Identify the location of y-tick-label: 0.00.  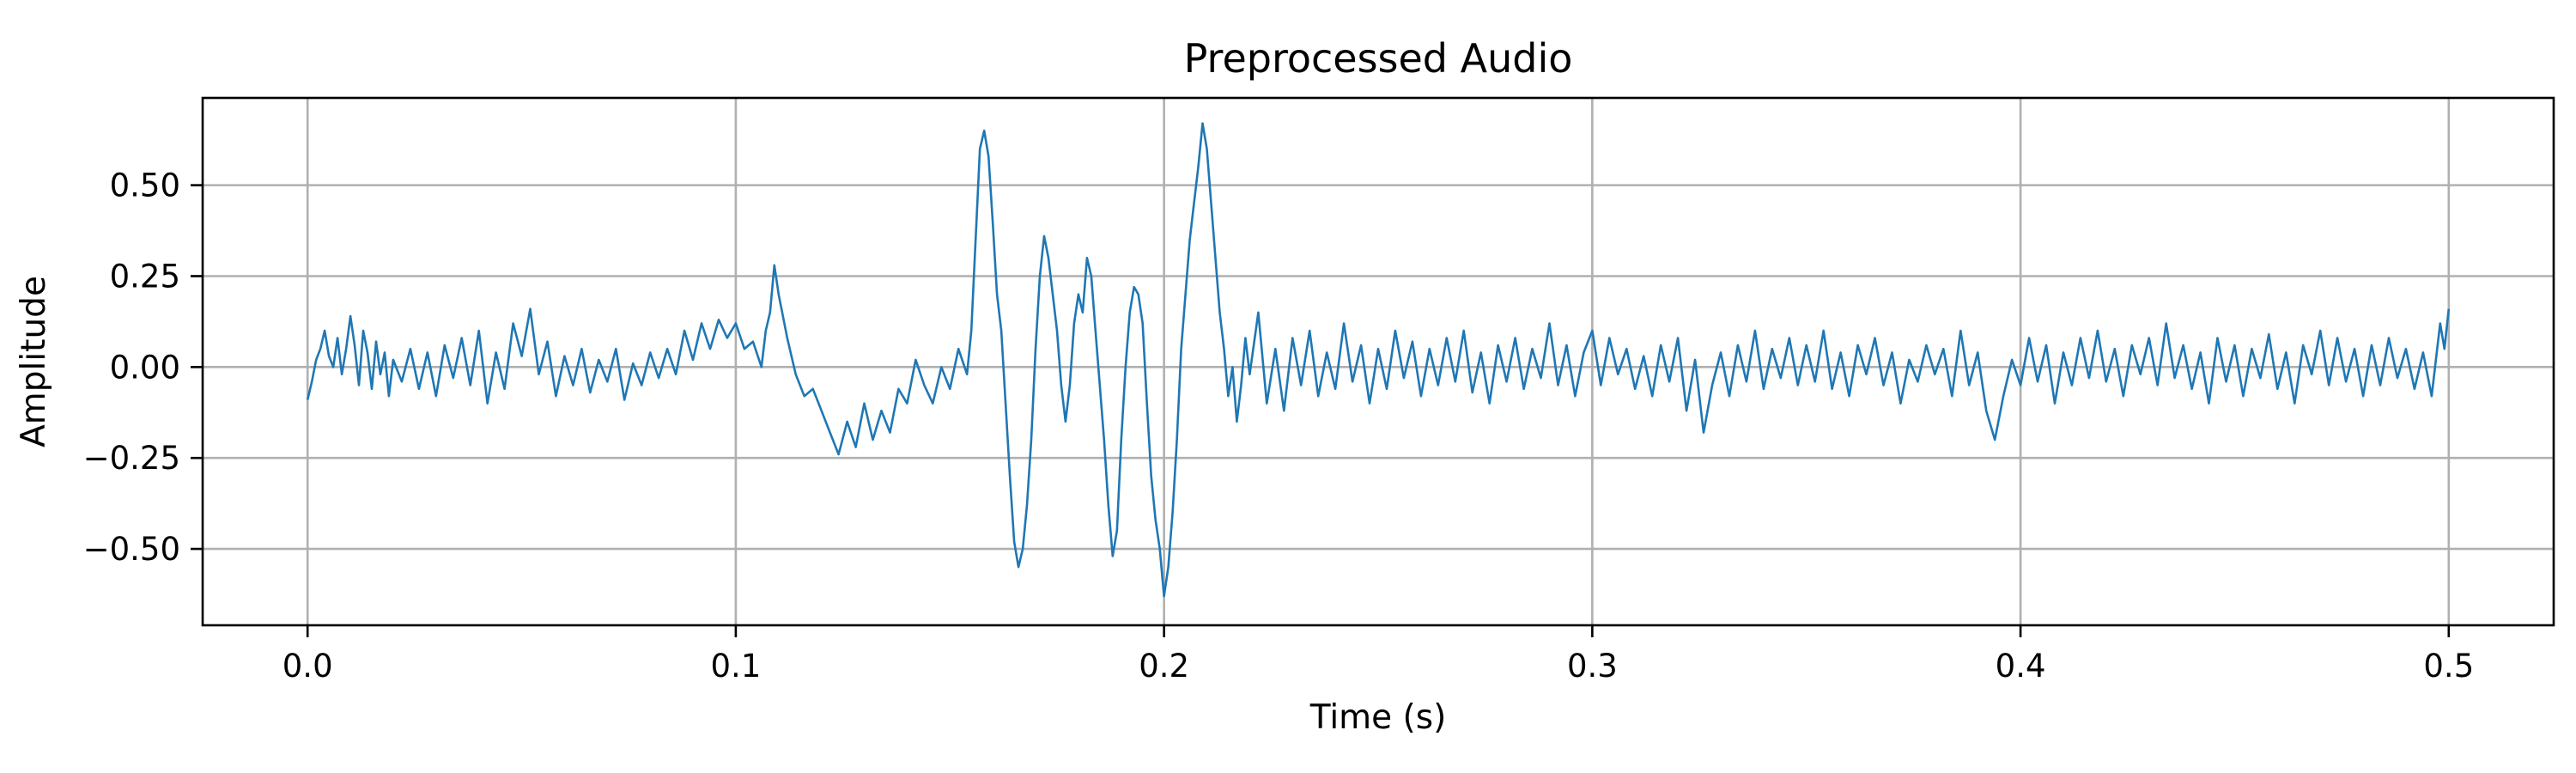
(145, 367).